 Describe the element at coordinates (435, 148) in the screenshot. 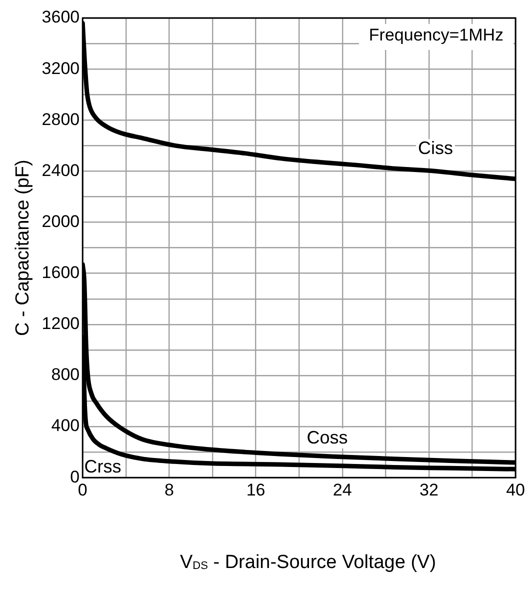

I see `series-label: Ciss` at that location.